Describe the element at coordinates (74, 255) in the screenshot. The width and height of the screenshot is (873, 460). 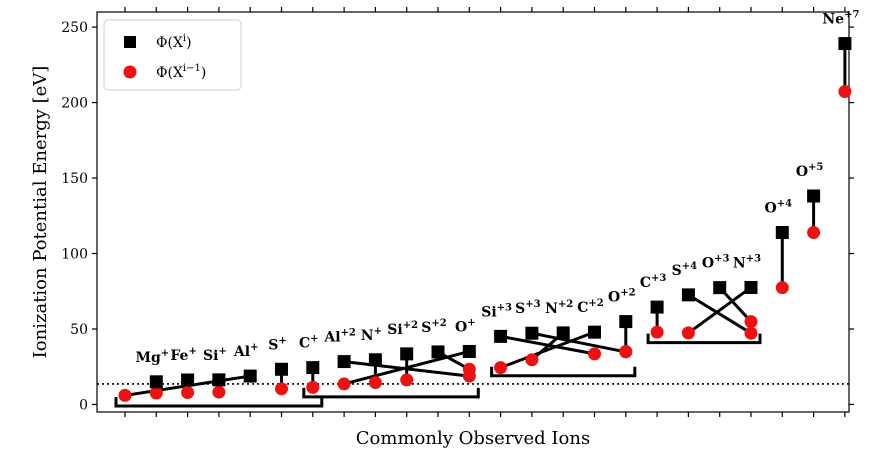
I see `y-tick-label: 100` at that location.